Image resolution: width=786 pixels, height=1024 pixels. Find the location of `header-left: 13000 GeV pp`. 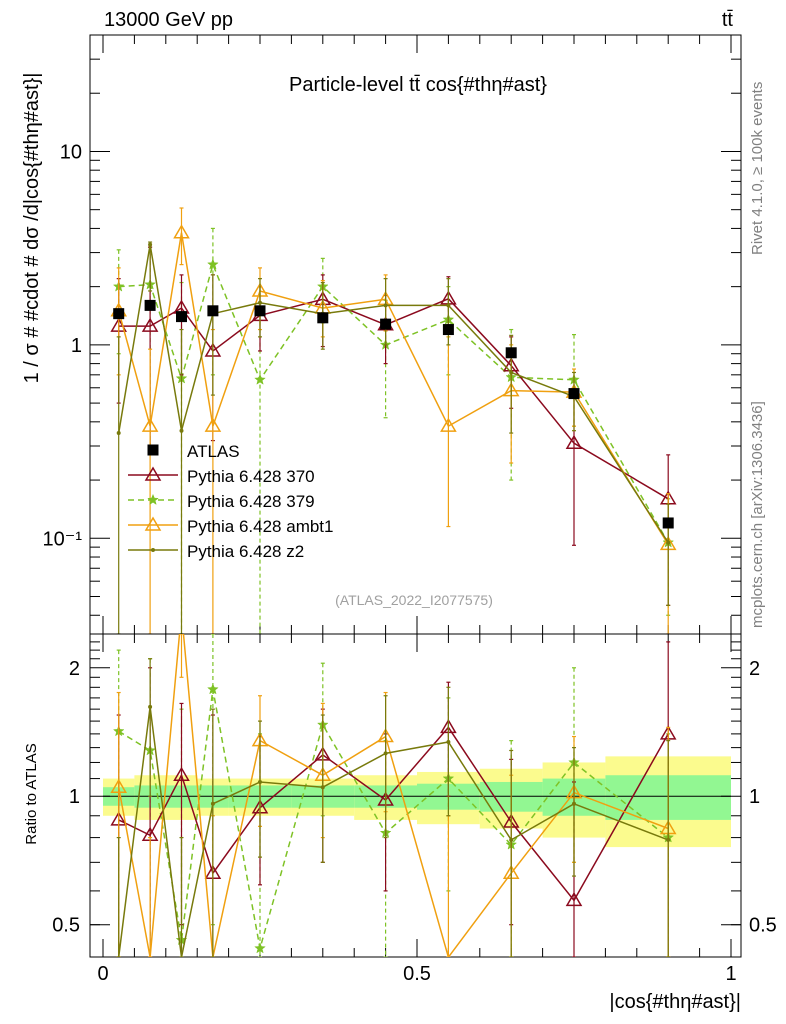

header-left: 13000 GeV pp is located at coordinates (168, 20).